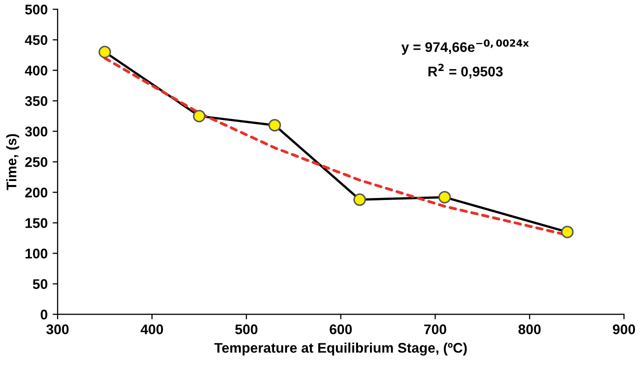 The image size is (640, 372). I want to click on y-tick-label: 300, so click(36, 131).